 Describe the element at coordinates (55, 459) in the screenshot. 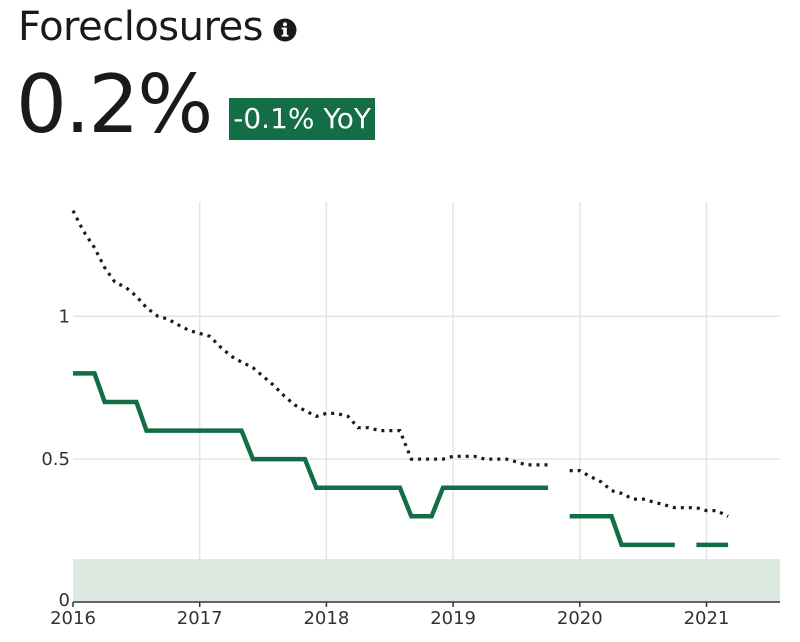

I see `y-tick-label: 0.5` at that location.